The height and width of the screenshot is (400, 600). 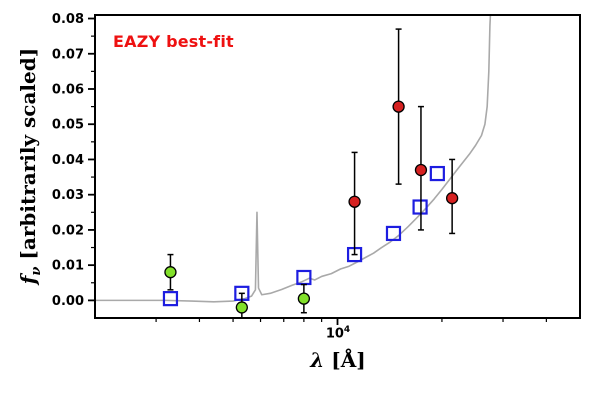 What do you see at coordinates (345, 360) in the screenshot?
I see `x-axis-label-text: [Å]` at bounding box center [345, 360].